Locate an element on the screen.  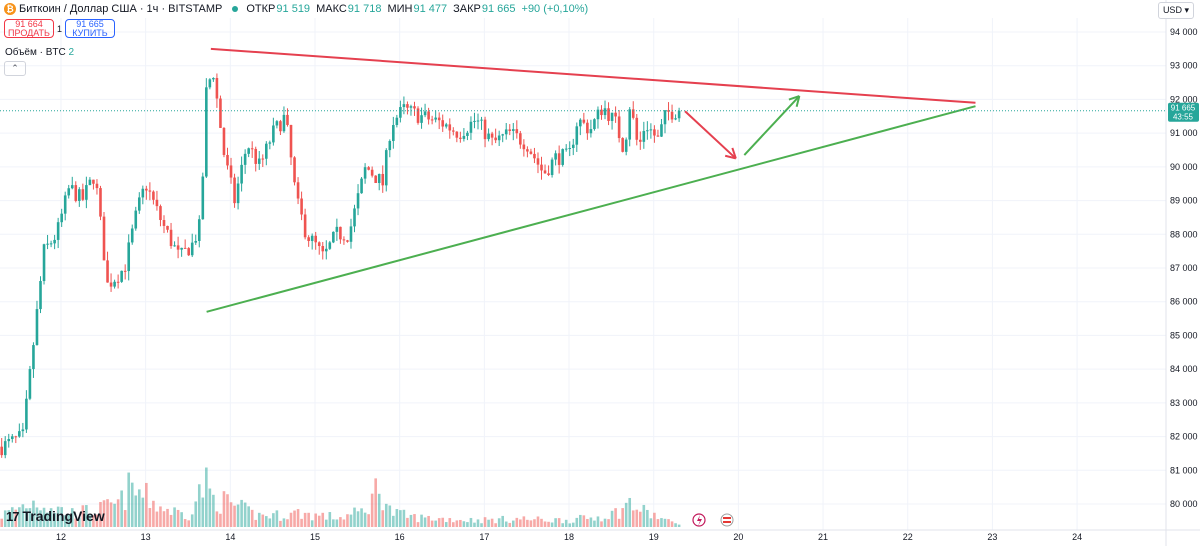
time-tick-label: 21 is located at coordinates (823, 537).